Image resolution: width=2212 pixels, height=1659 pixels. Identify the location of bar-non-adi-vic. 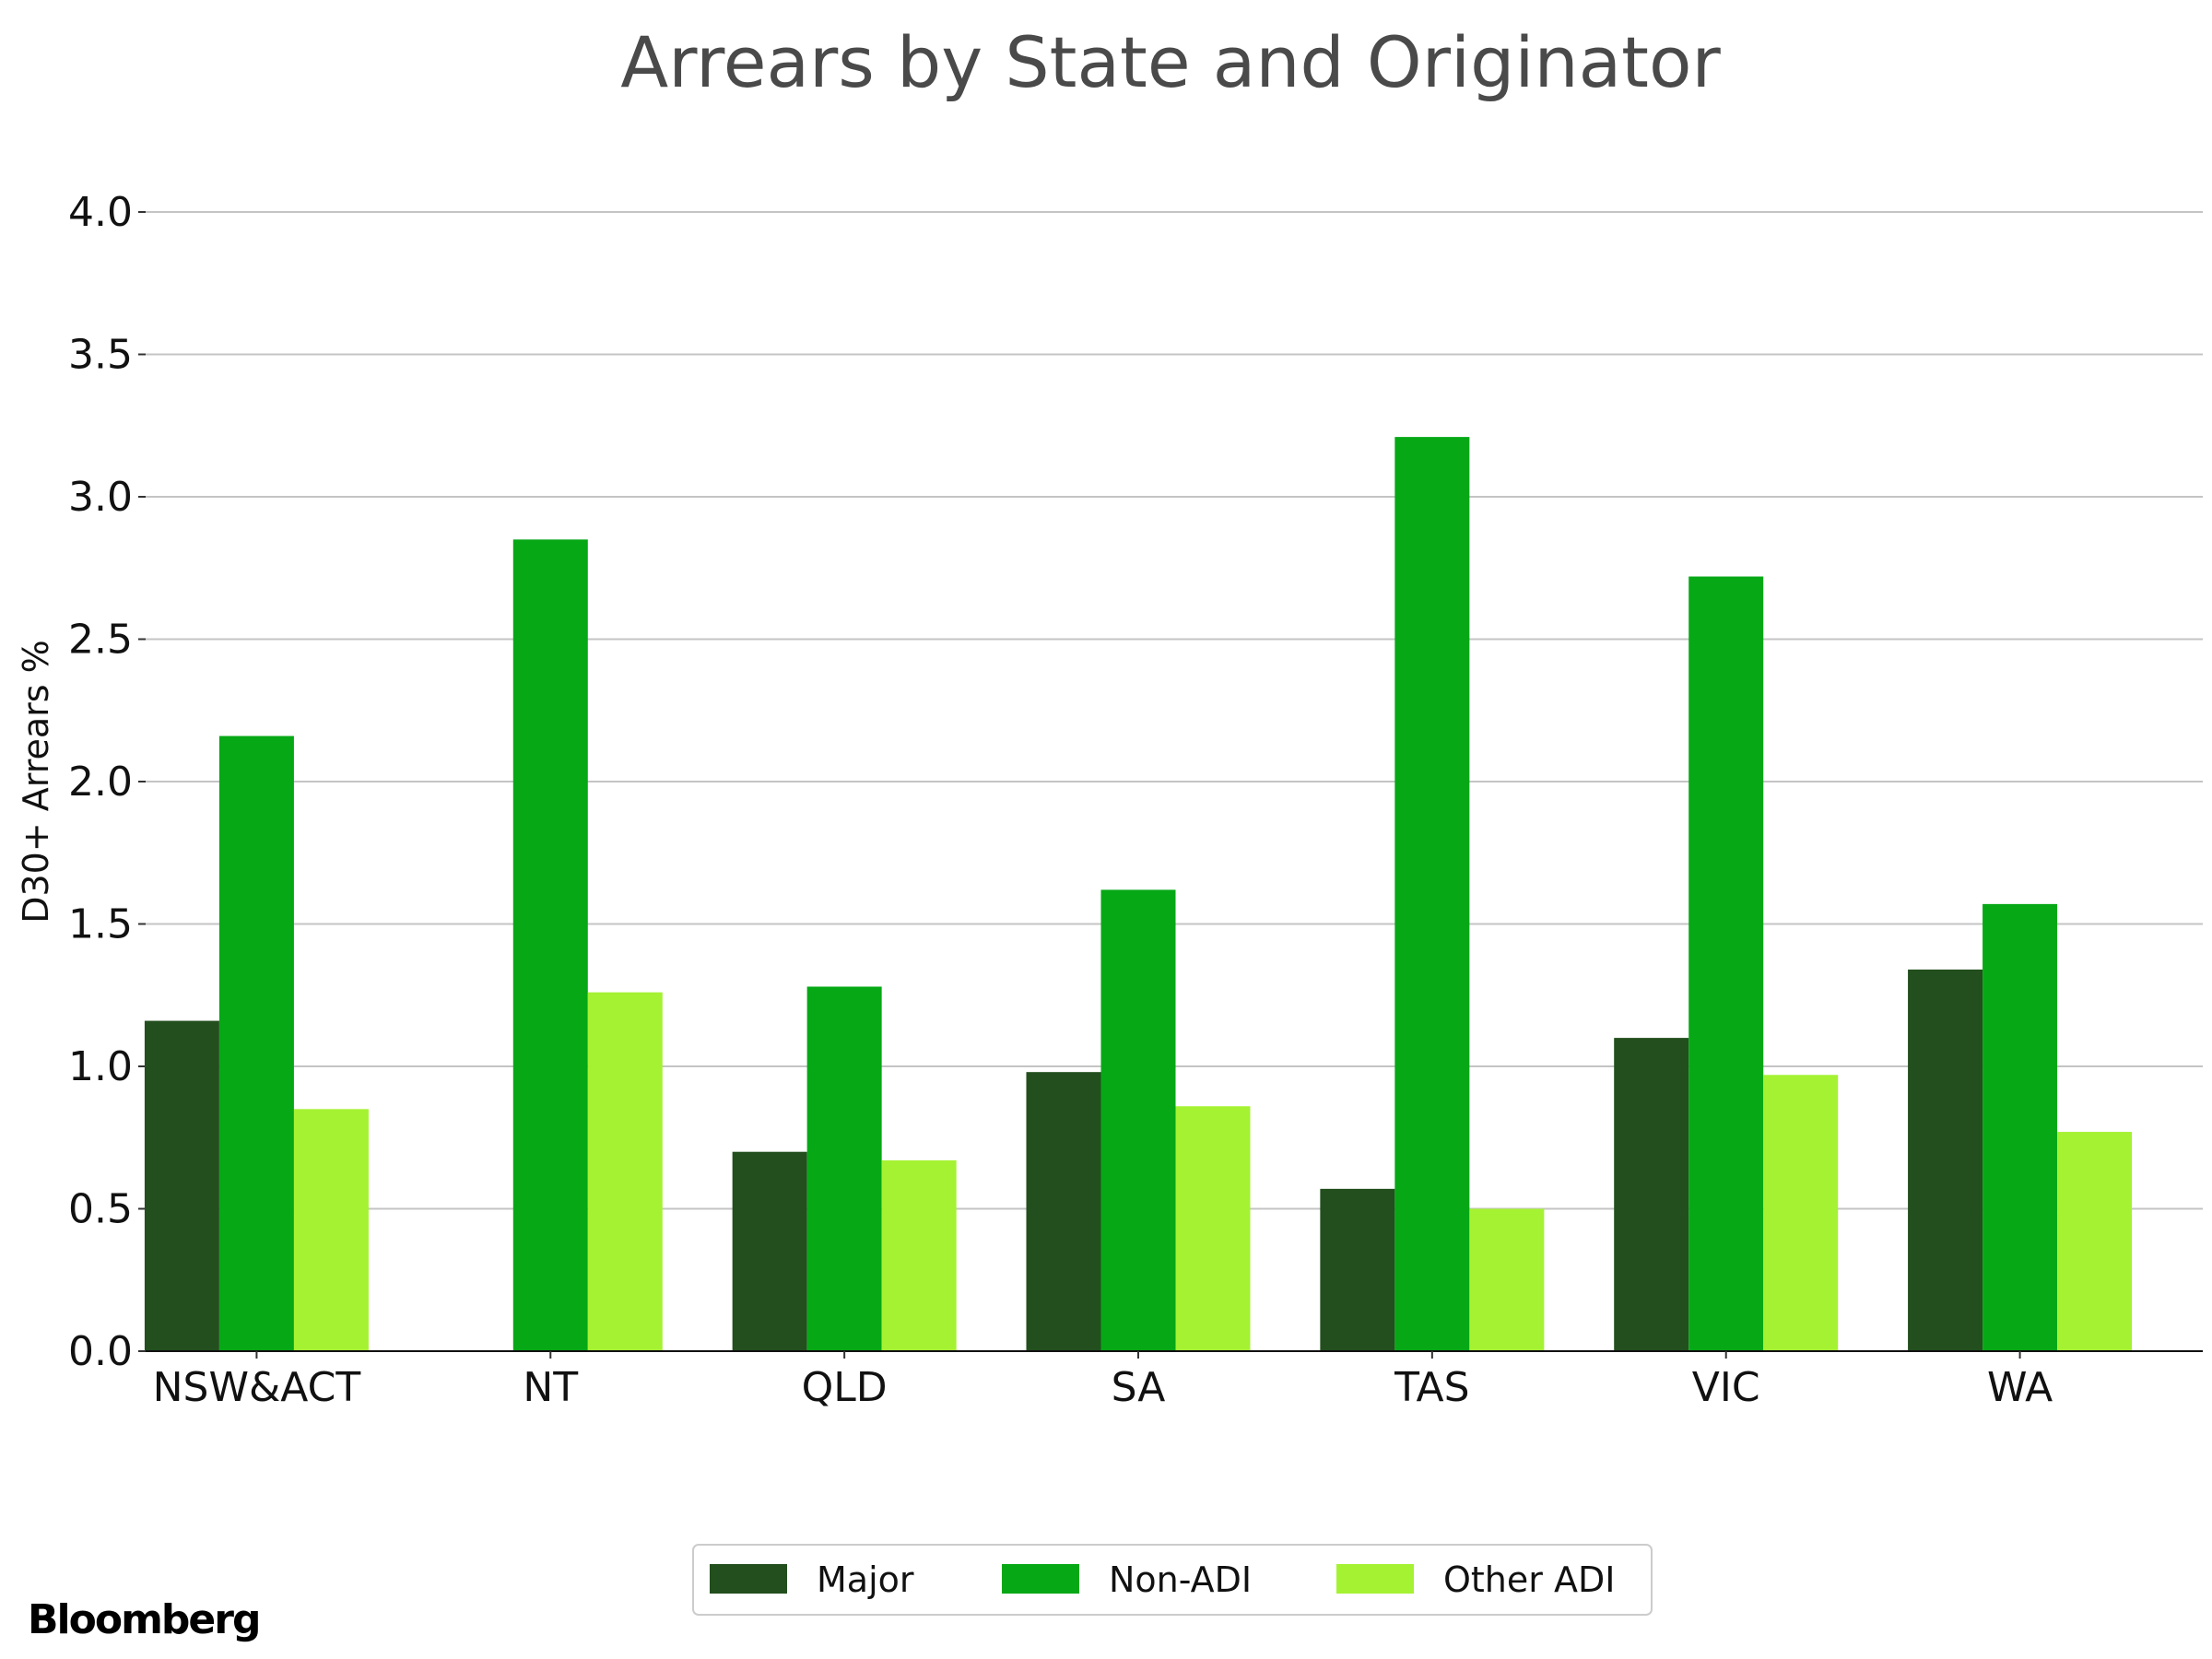
(1726, 963).